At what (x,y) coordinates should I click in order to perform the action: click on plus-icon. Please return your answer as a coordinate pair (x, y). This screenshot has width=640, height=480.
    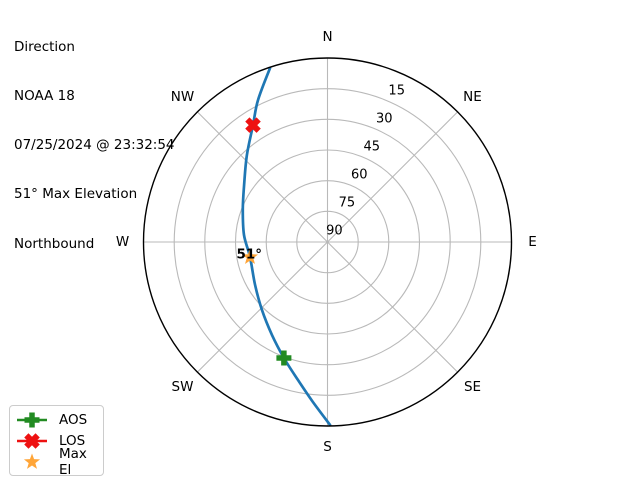
    Looking at the image, I should click on (32, 419).